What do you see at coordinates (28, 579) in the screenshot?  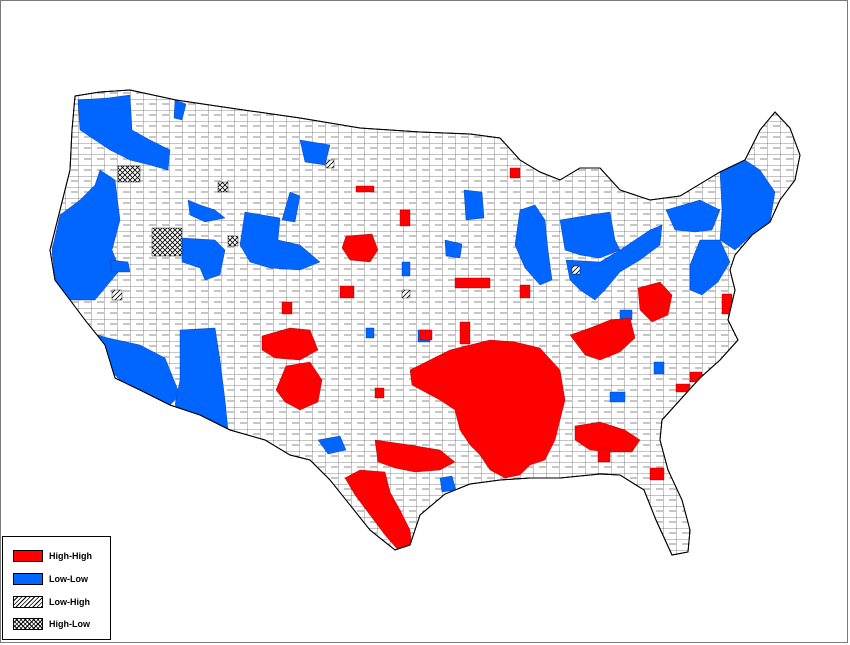 I see `low-low-swatch` at bounding box center [28, 579].